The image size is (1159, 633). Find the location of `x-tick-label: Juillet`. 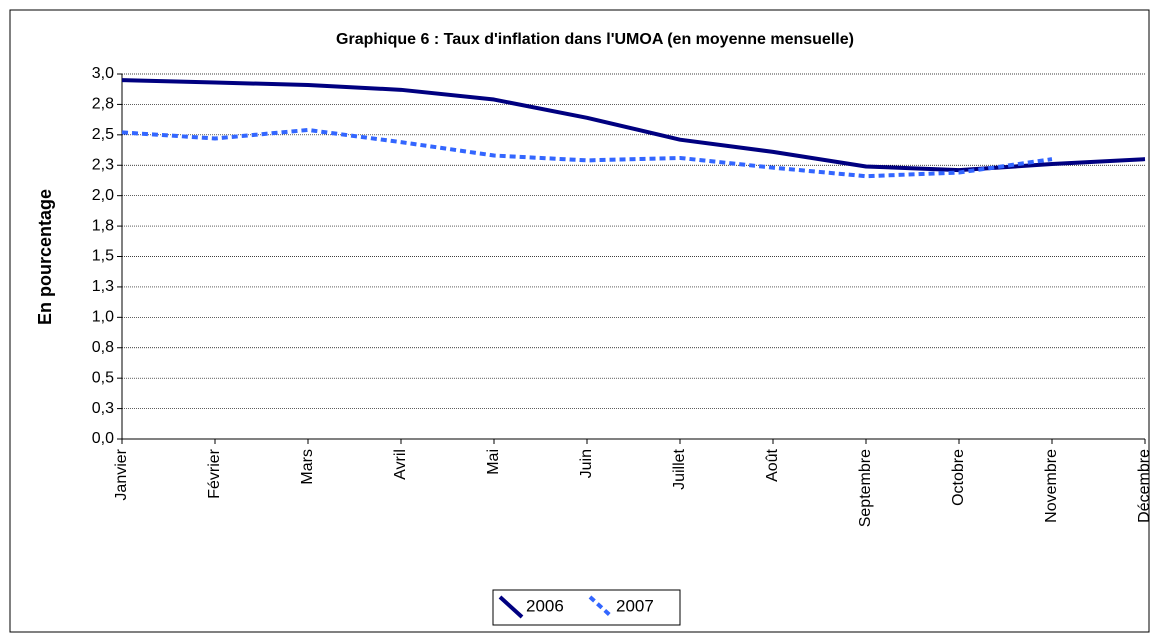

x-tick-label: Juillet is located at coordinates (679, 468).